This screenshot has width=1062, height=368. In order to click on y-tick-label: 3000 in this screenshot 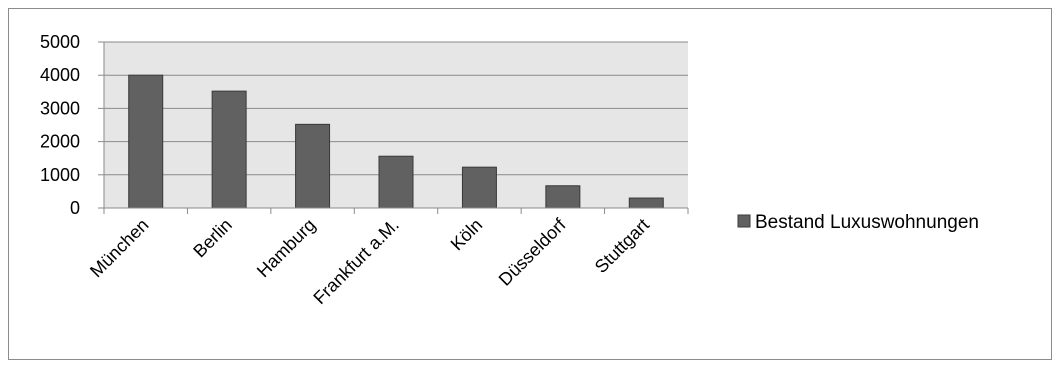, I will do `click(60, 108)`.